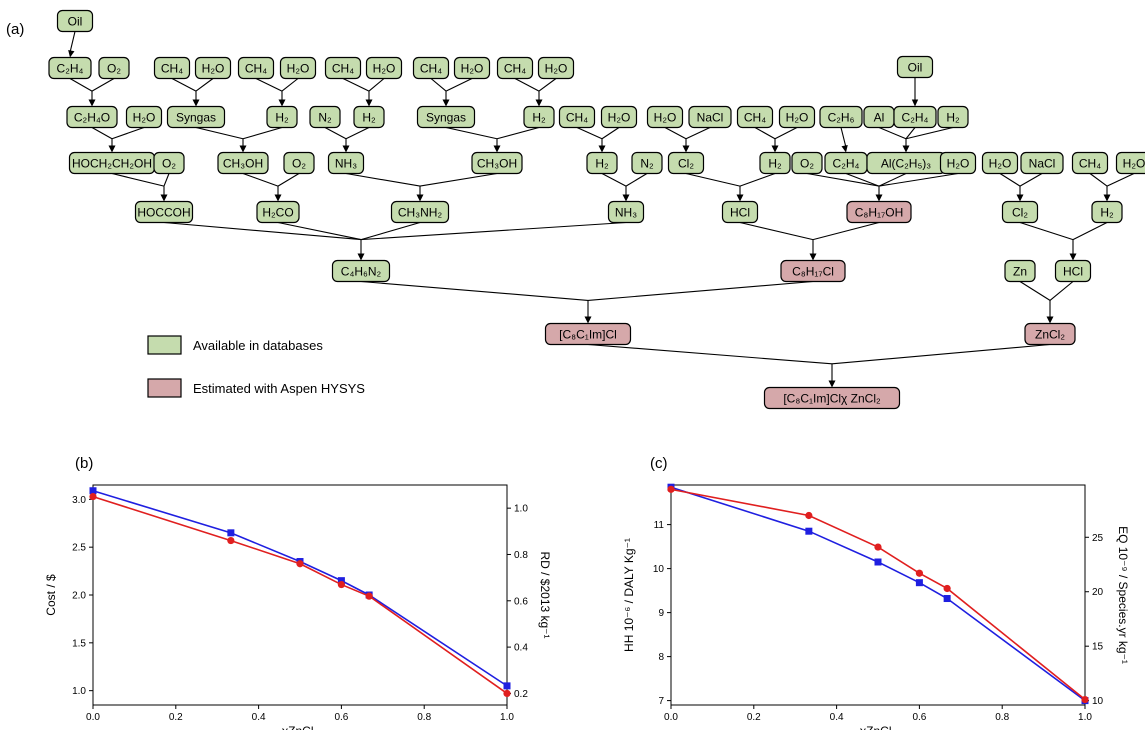 The image size is (1145, 735). I want to click on diagram-node-h2-6: H₂, so click(775, 163).